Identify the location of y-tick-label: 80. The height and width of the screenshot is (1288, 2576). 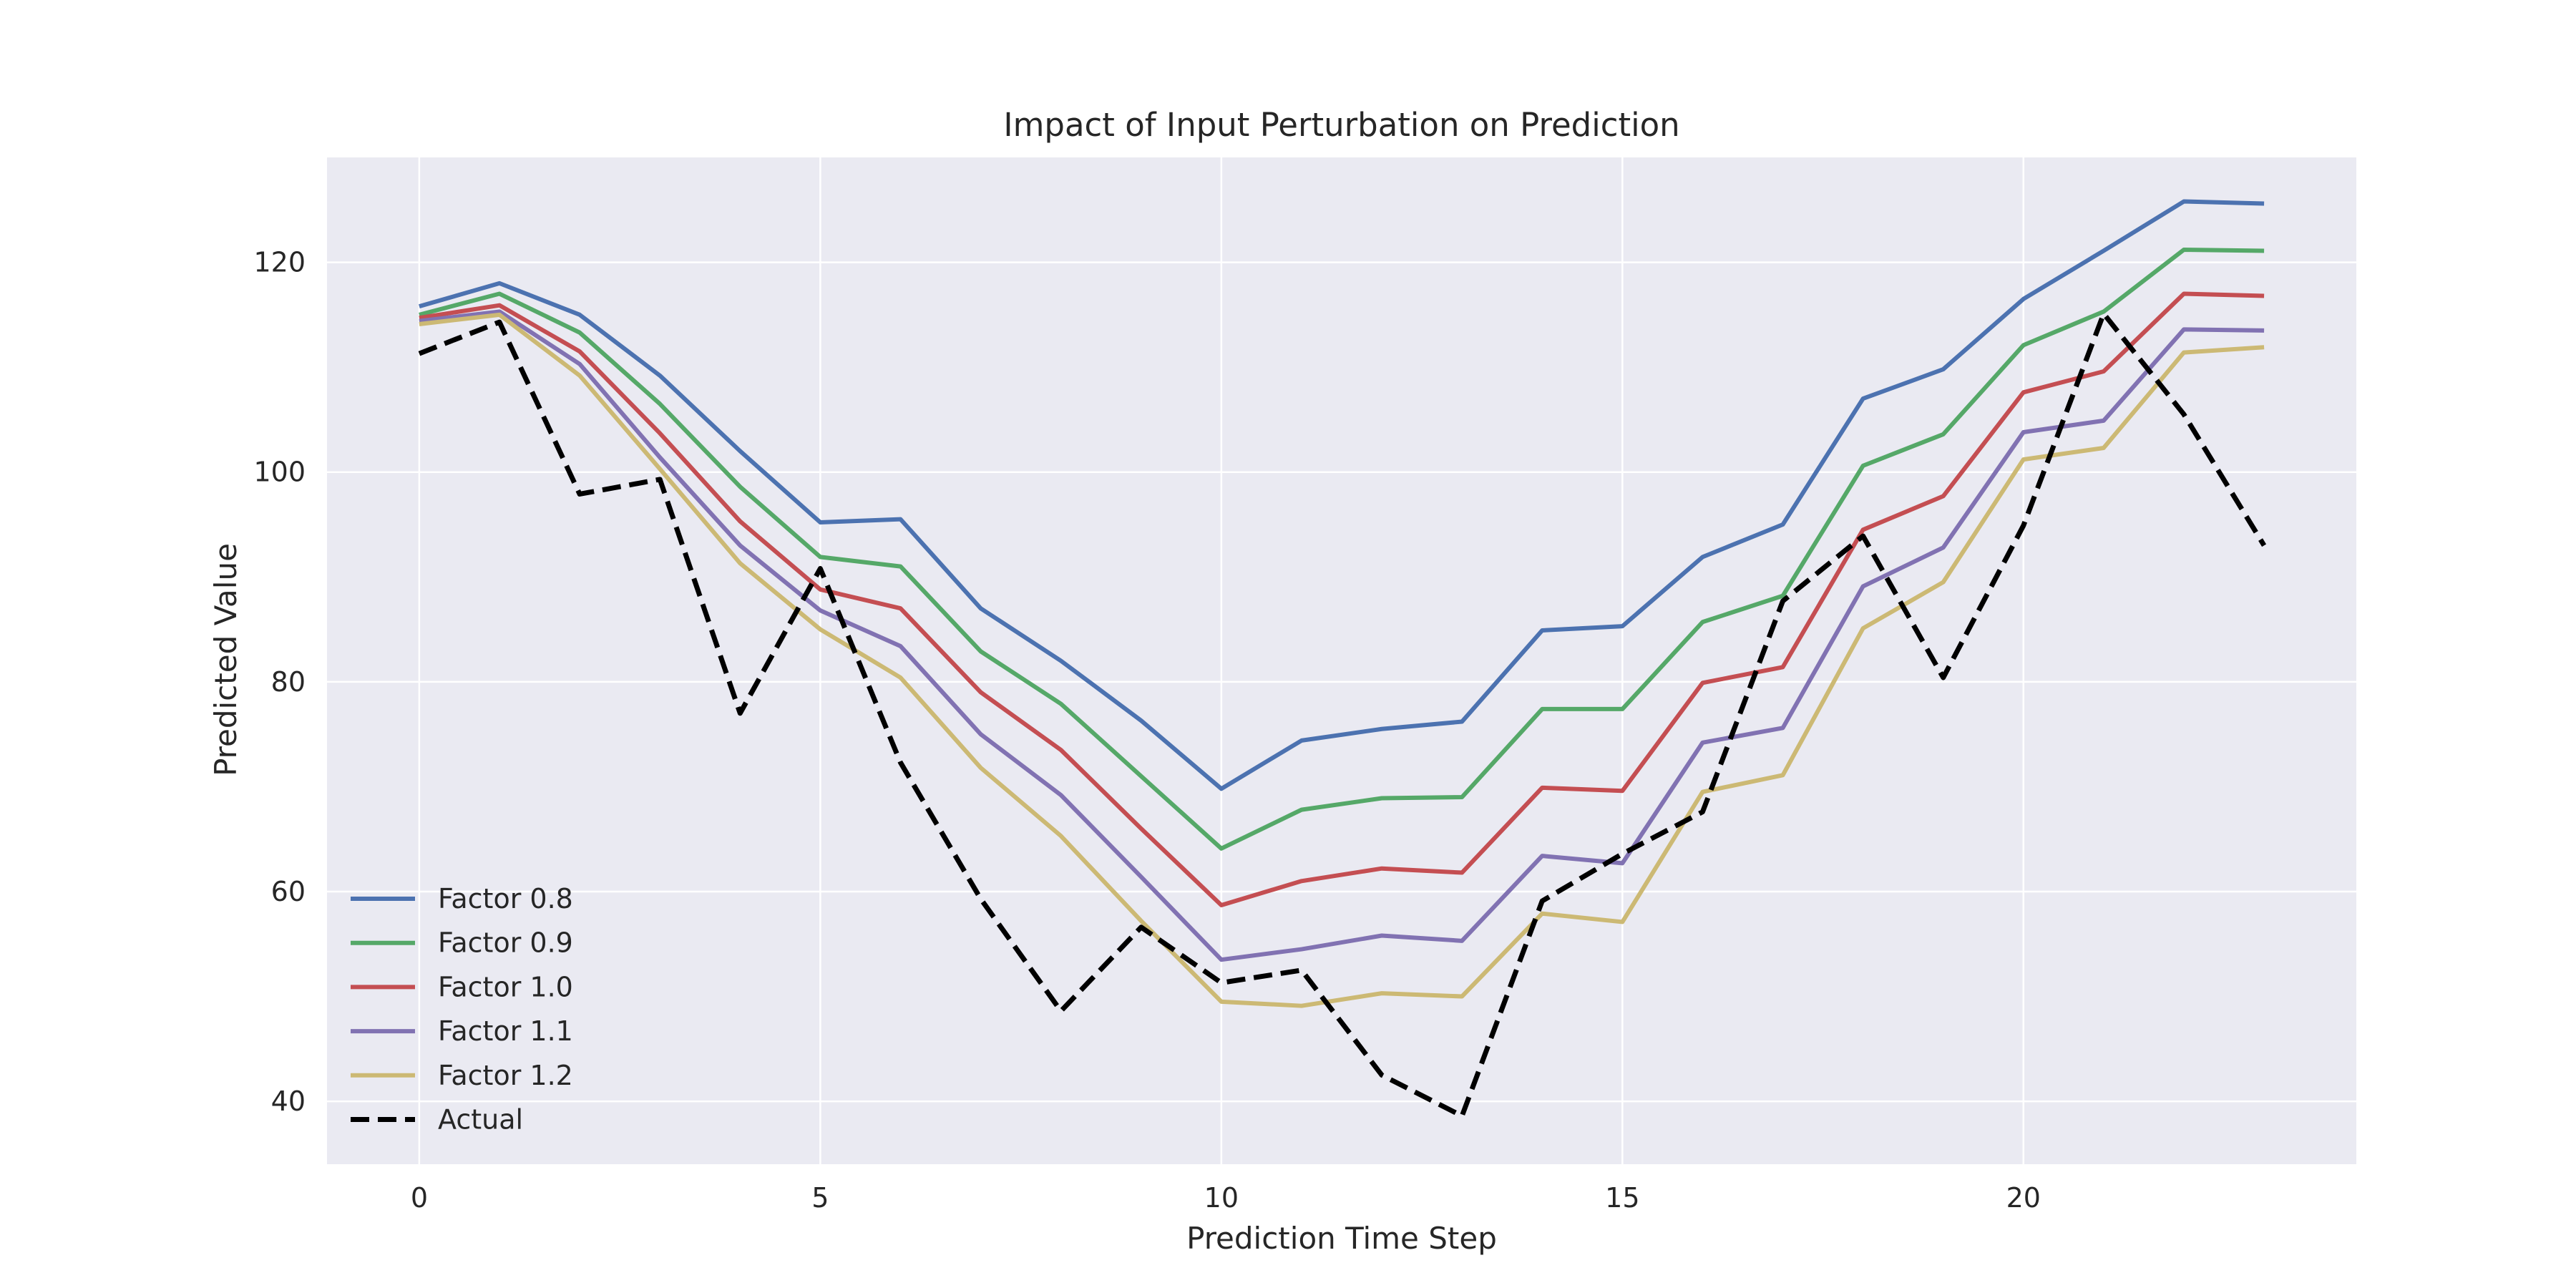
(288, 682).